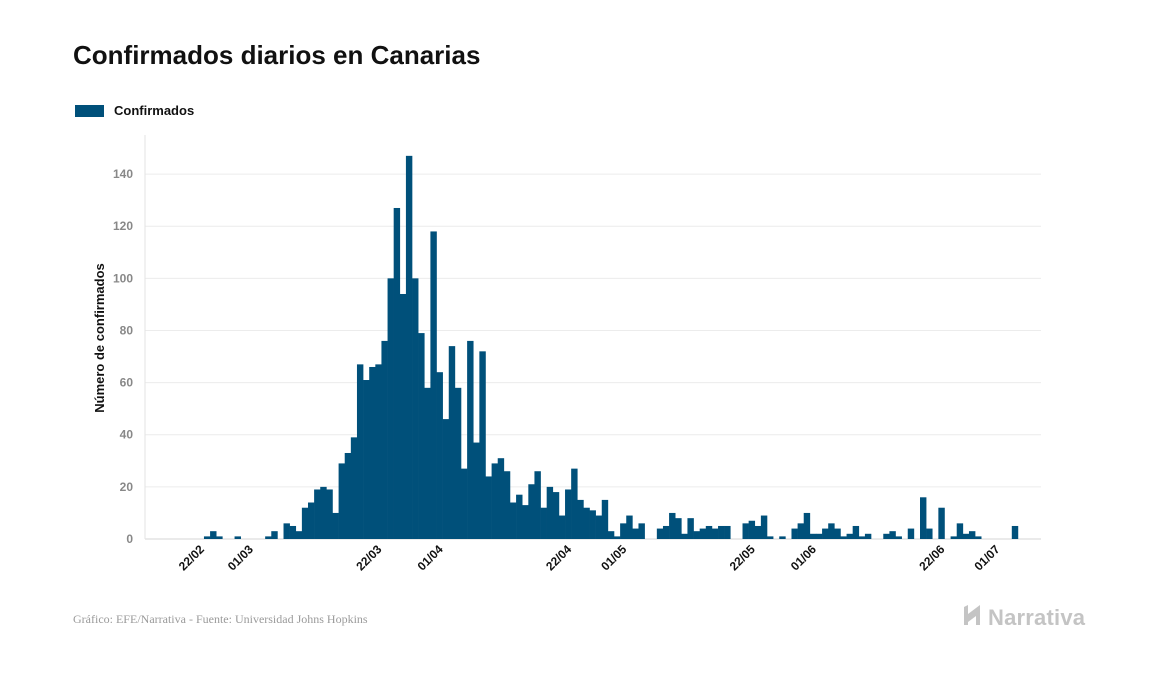 The image size is (1157, 674). What do you see at coordinates (127, 383) in the screenshot?
I see `y-tick-label: 60` at bounding box center [127, 383].